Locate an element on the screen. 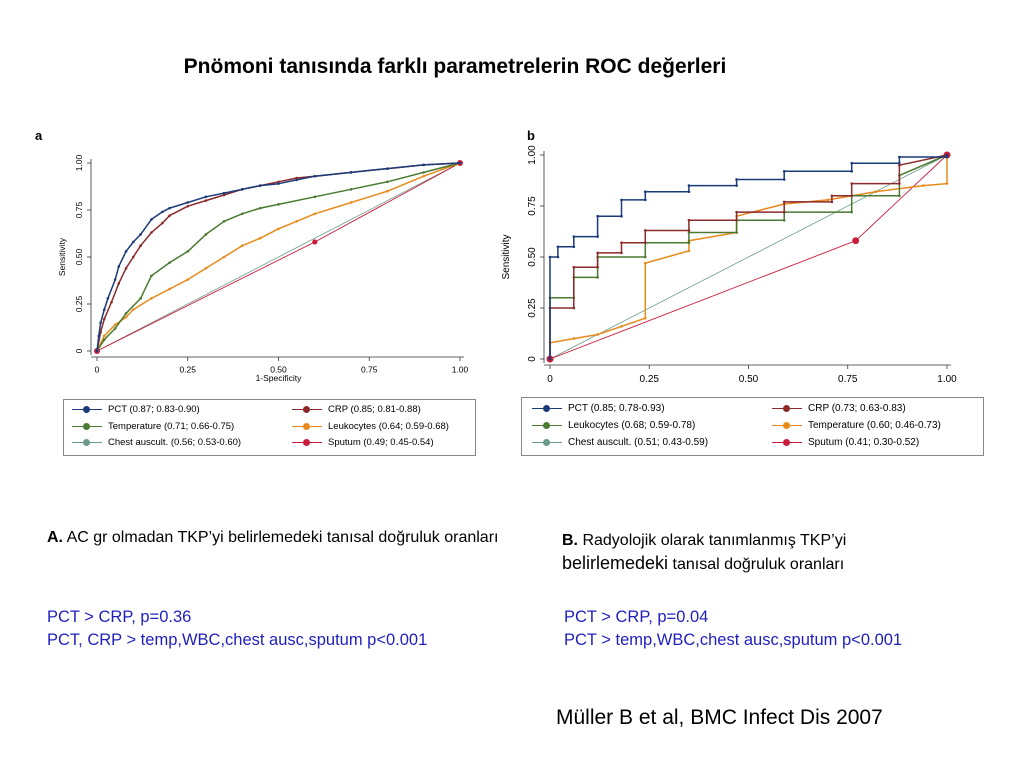 The width and height of the screenshot is (1024, 768). legend-item: Temperature (0.71; 0.66-0.75) is located at coordinates (153, 426).